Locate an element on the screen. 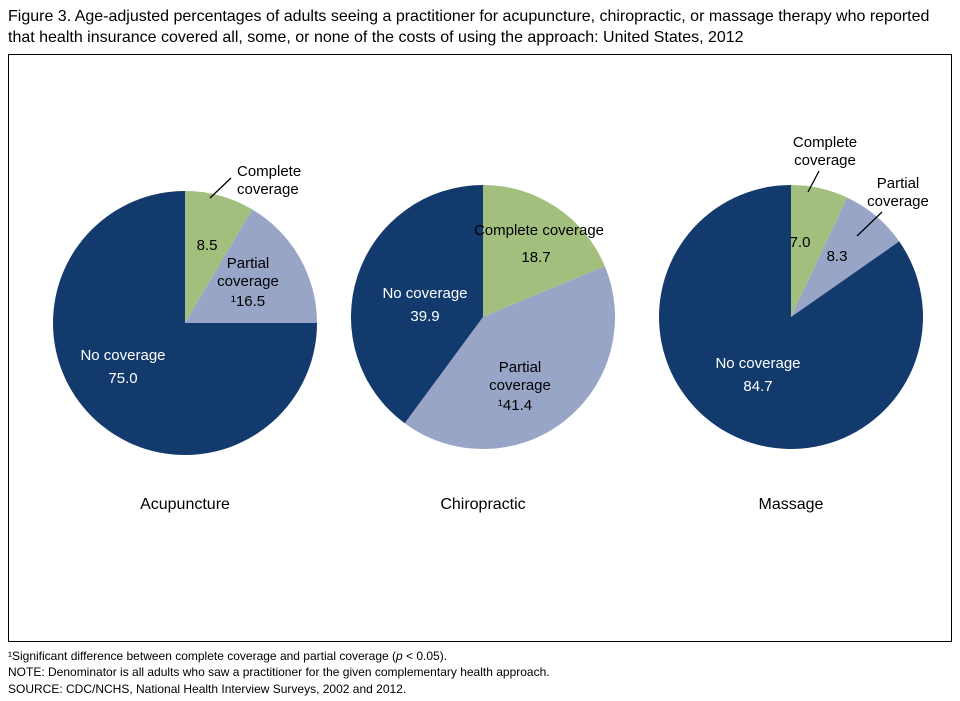  chiropractic-none-value: 39.9 is located at coordinates (424, 316).